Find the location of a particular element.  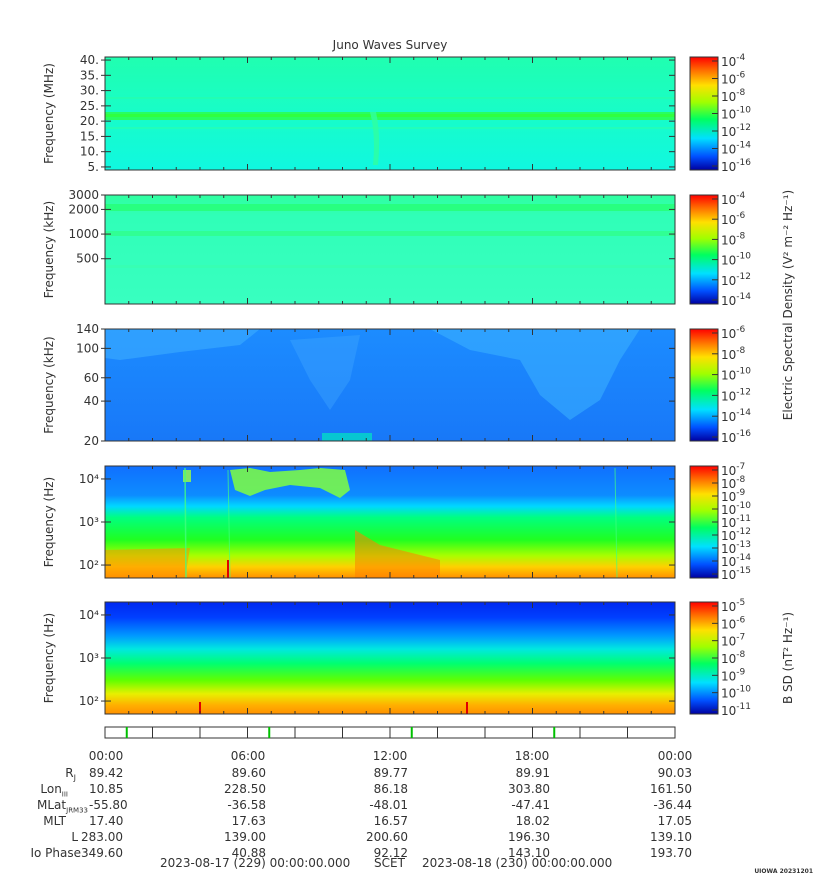

y-tick-label: 140 is located at coordinates (87, 329).